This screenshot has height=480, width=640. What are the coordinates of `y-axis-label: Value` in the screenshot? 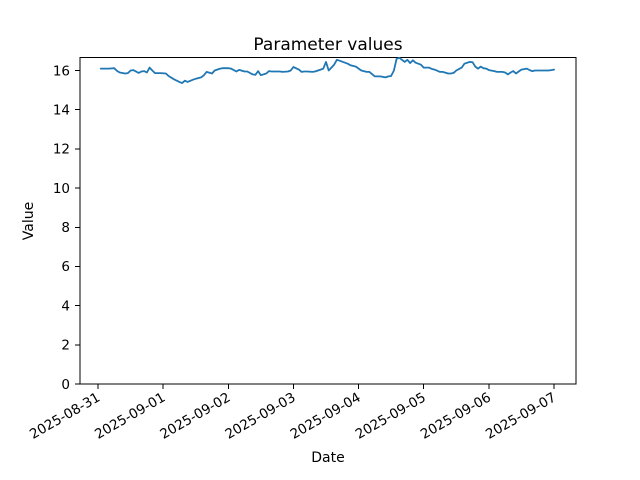 It's located at (29, 221).